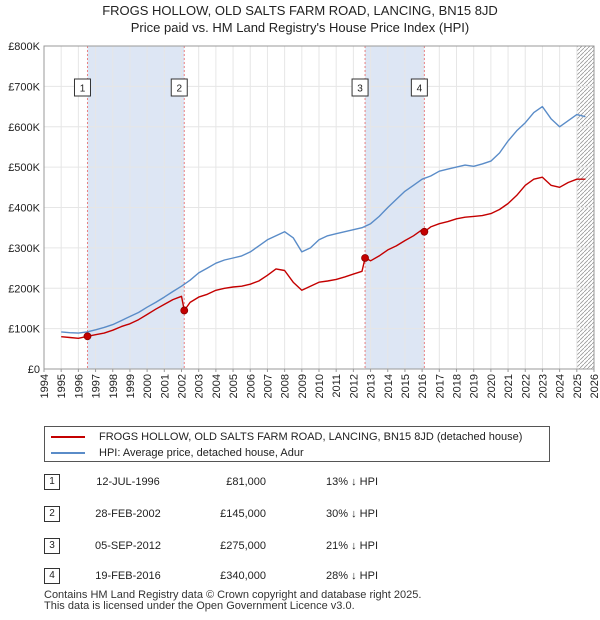 This screenshot has height=620, width=600. I want to click on x-tick-label: 2014, so click(389, 386).